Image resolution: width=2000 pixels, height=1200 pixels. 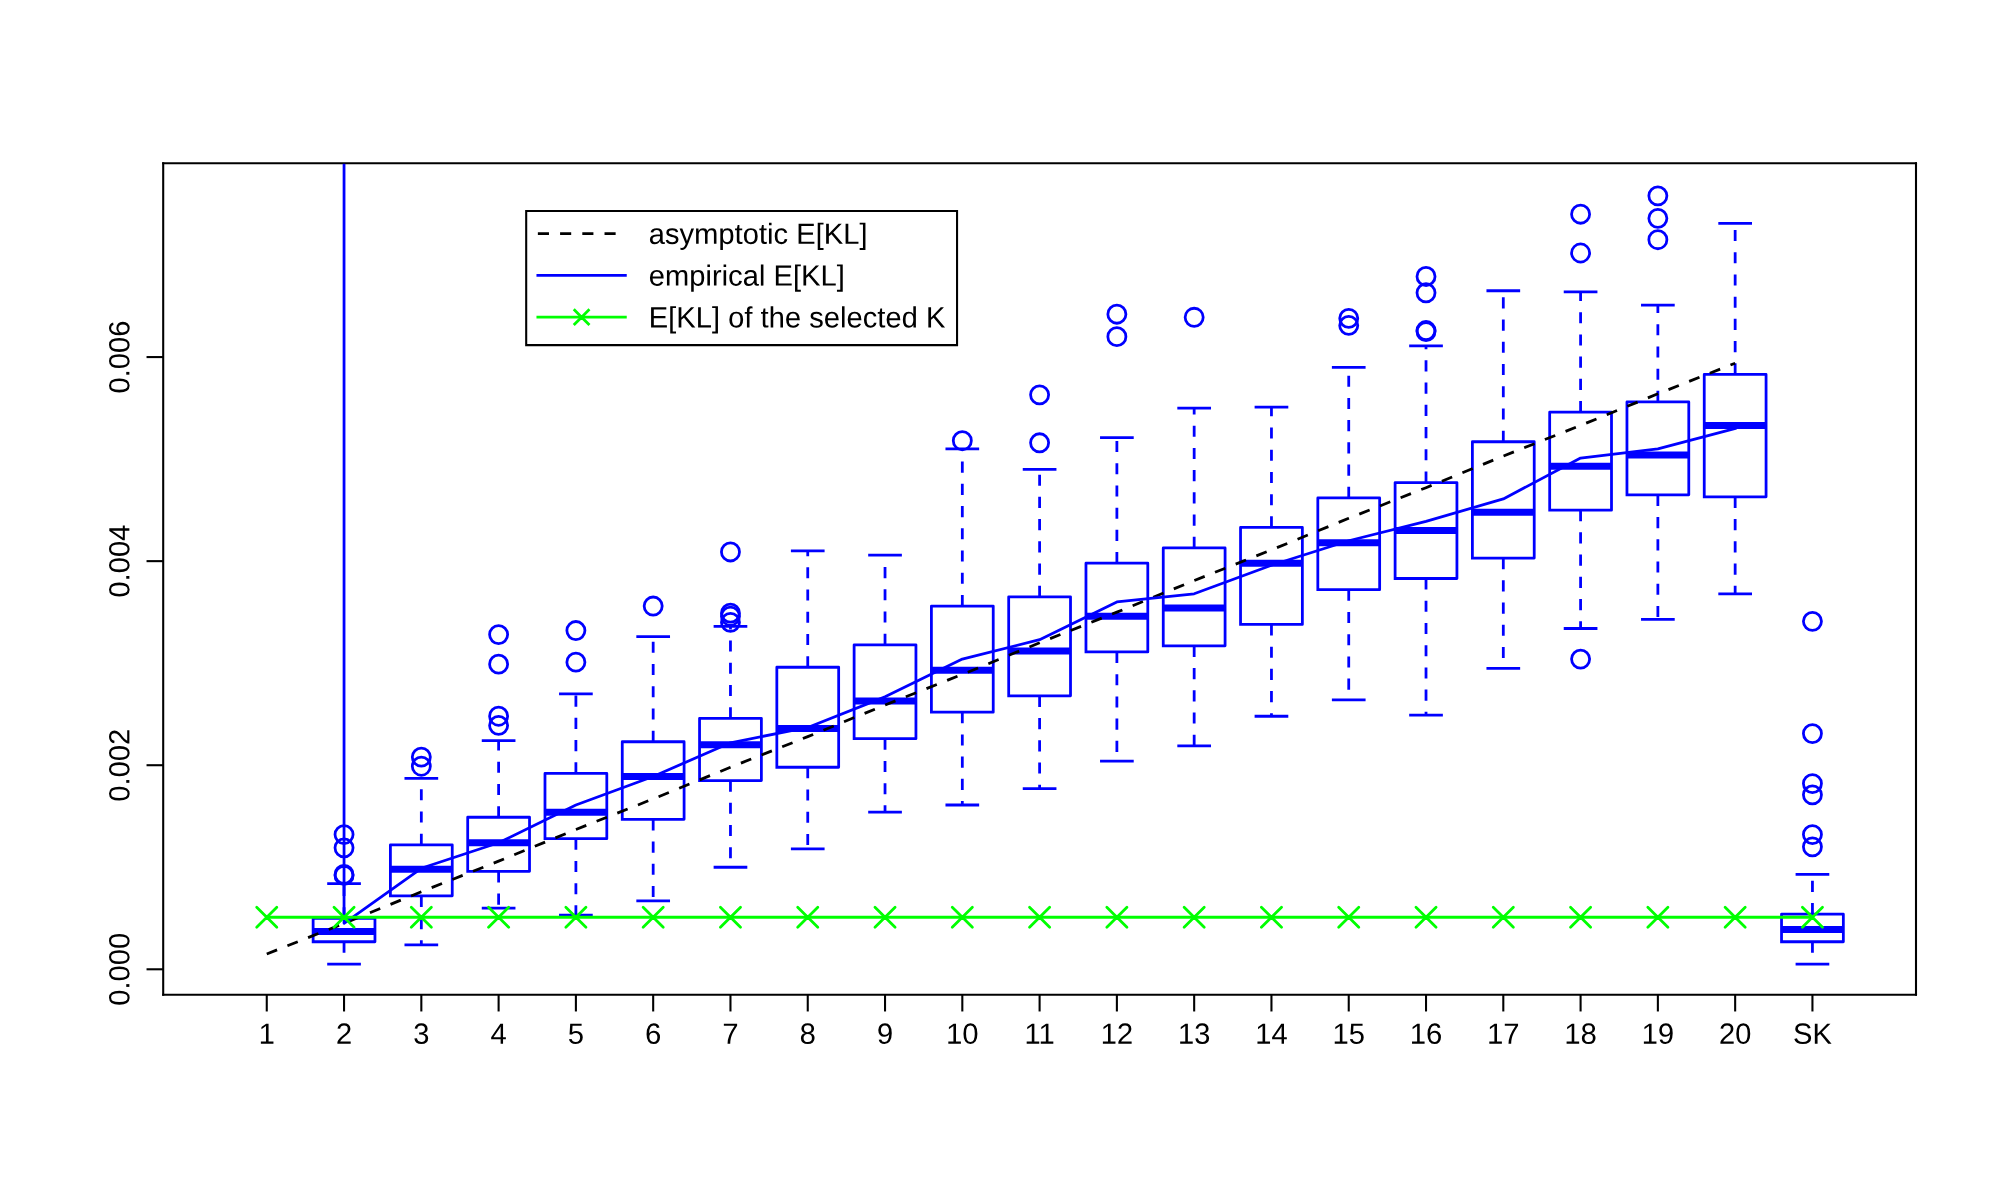 What do you see at coordinates (421, 1033) in the screenshot?
I see `x-tick-label: 3` at bounding box center [421, 1033].